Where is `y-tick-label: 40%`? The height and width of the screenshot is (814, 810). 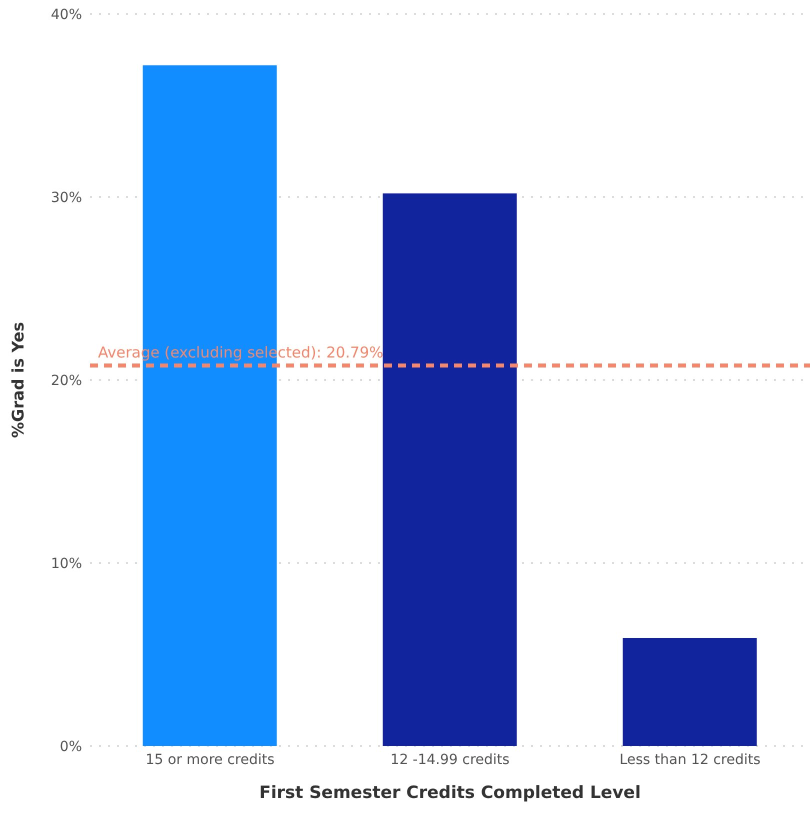 y-tick-label: 40% is located at coordinates (66, 14).